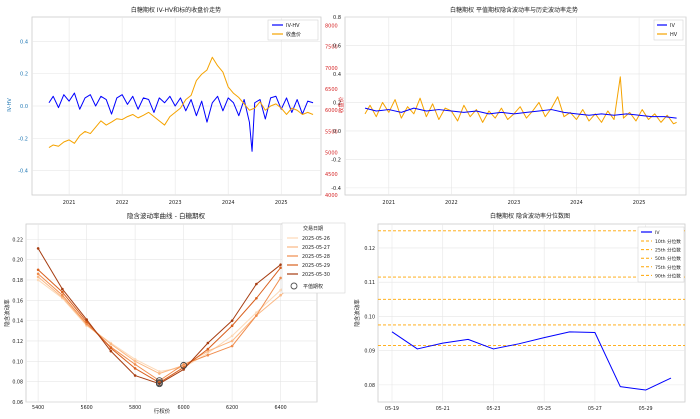 This screenshot has height=419, width=700. Describe the element at coordinates (316, 275) in the screenshot. I see `legend-label: 2025-05-30` at that location.